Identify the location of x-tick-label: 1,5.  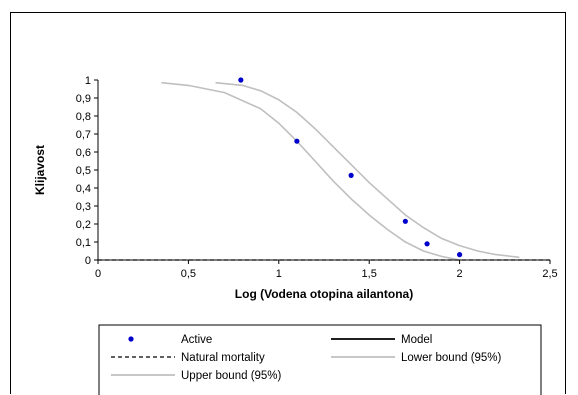
(369, 274).